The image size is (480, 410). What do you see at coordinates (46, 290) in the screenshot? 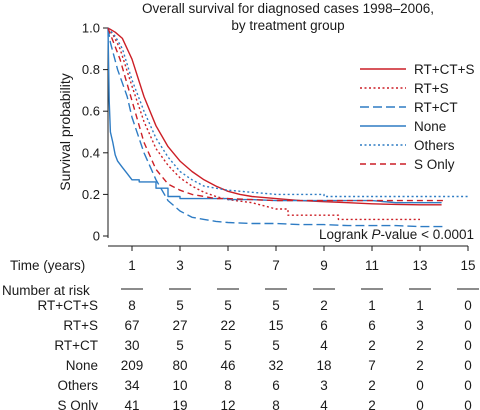
I see `risk-table-header: Number at risk` at bounding box center [46, 290].